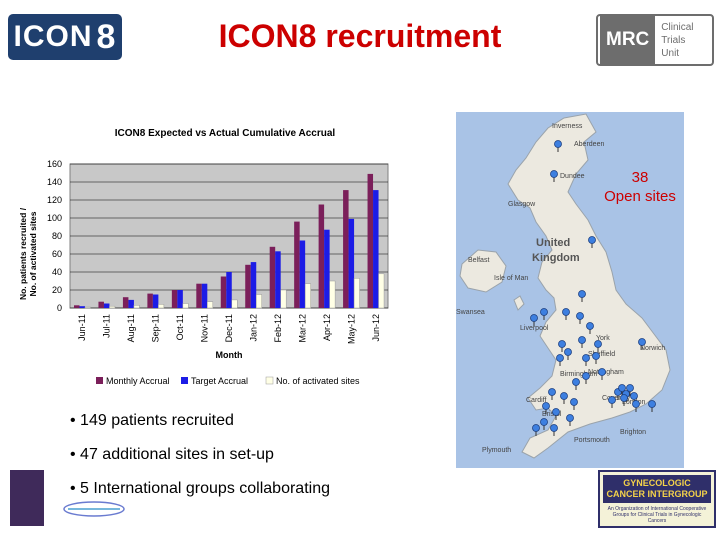 Image resolution: width=720 pixels, height=540 pixels. What do you see at coordinates (603, 338) in the screenshot?
I see `map-place-label: York` at bounding box center [603, 338].